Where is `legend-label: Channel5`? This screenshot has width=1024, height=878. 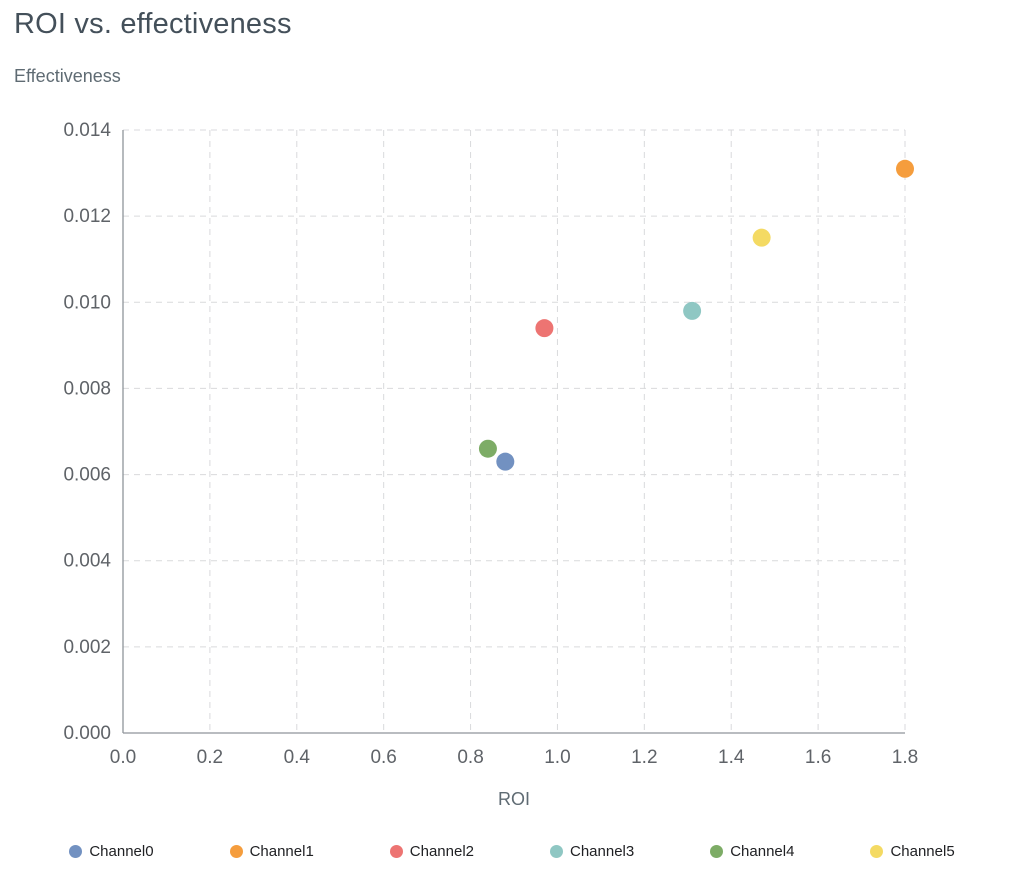 legend-label: Channel5 is located at coordinates (922, 851).